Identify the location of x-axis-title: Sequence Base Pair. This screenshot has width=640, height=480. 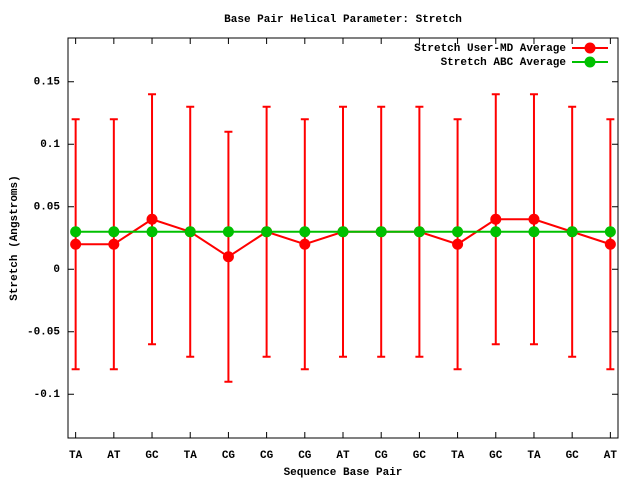
(343, 473).